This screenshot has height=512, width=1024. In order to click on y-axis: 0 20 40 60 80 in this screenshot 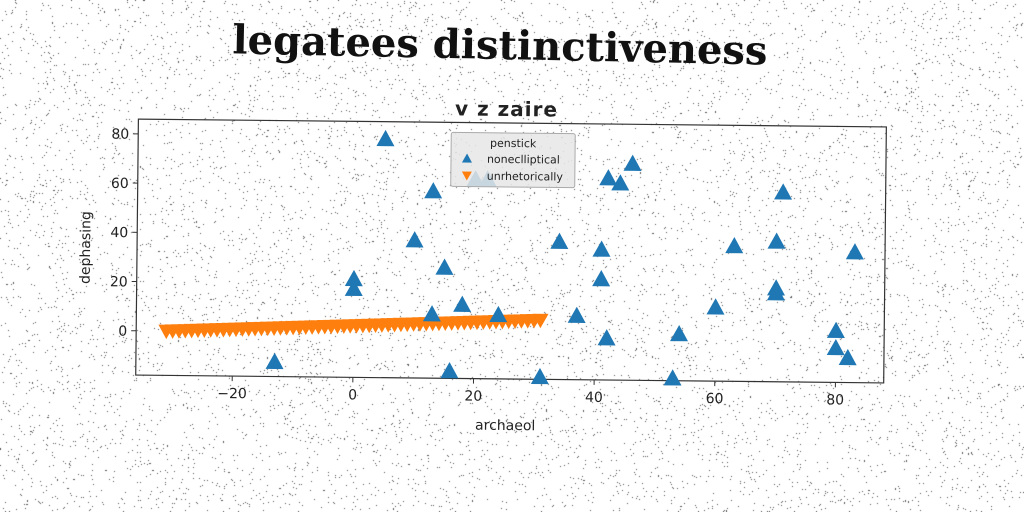, I will do `click(124, 233)`.